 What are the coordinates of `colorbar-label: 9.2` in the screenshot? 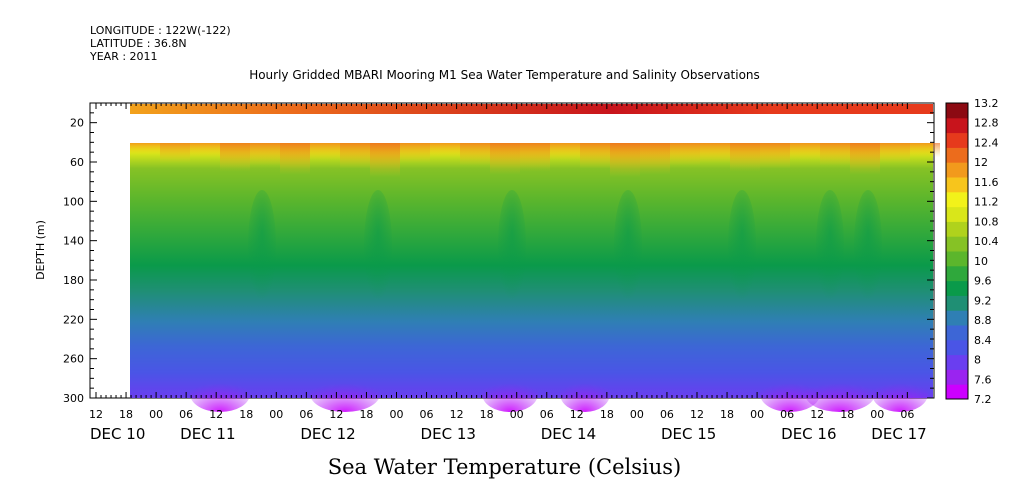 It's located at (983, 300).